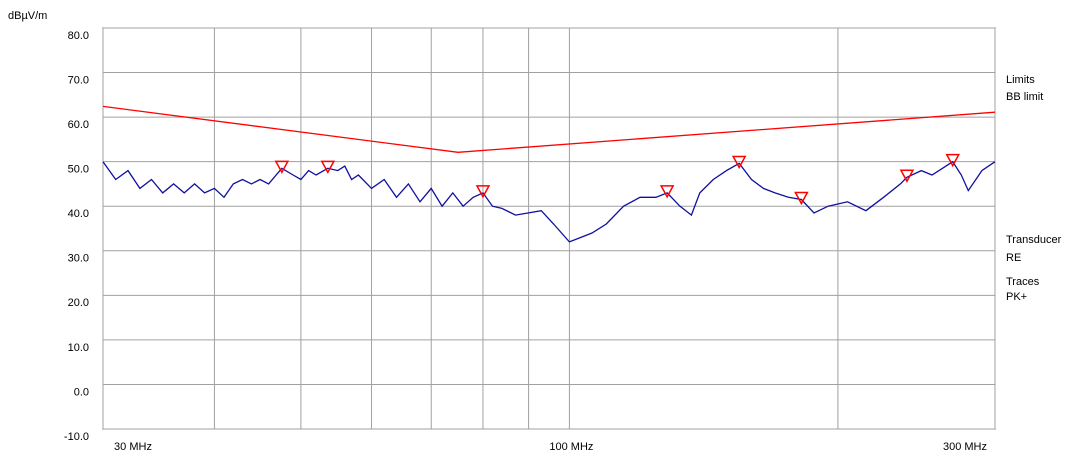 This screenshot has width=1079, height=457. I want to click on y-tick-label: 80.0, so click(78, 36).